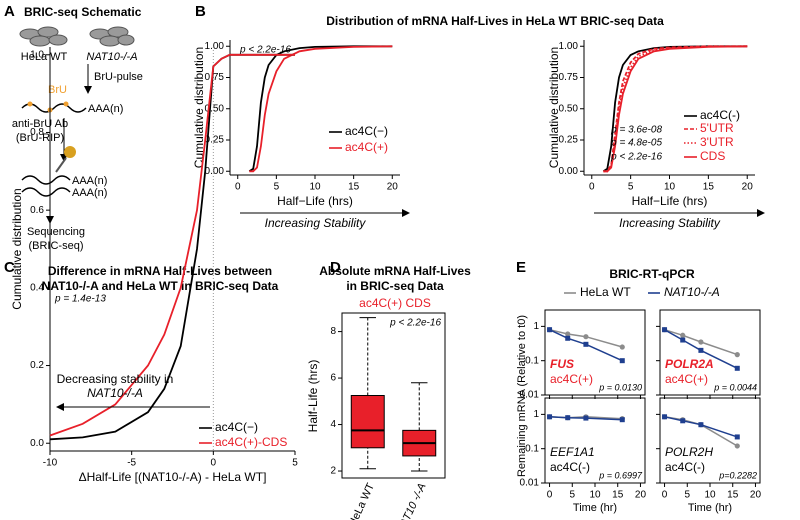  What do you see at coordinates (37, 210) in the screenshot?
I see `y-tick-label: 0.6` at bounding box center [37, 210].